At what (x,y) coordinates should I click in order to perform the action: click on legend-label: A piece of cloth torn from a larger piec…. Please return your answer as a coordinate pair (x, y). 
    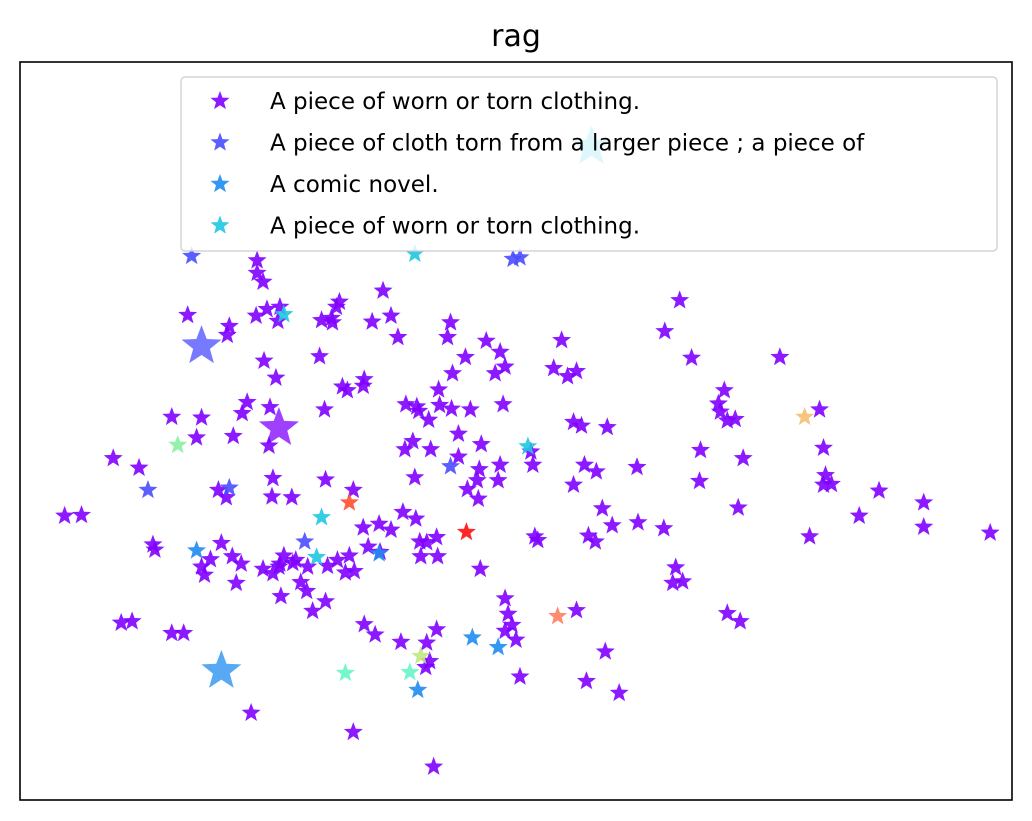
    Looking at the image, I should click on (567, 144).